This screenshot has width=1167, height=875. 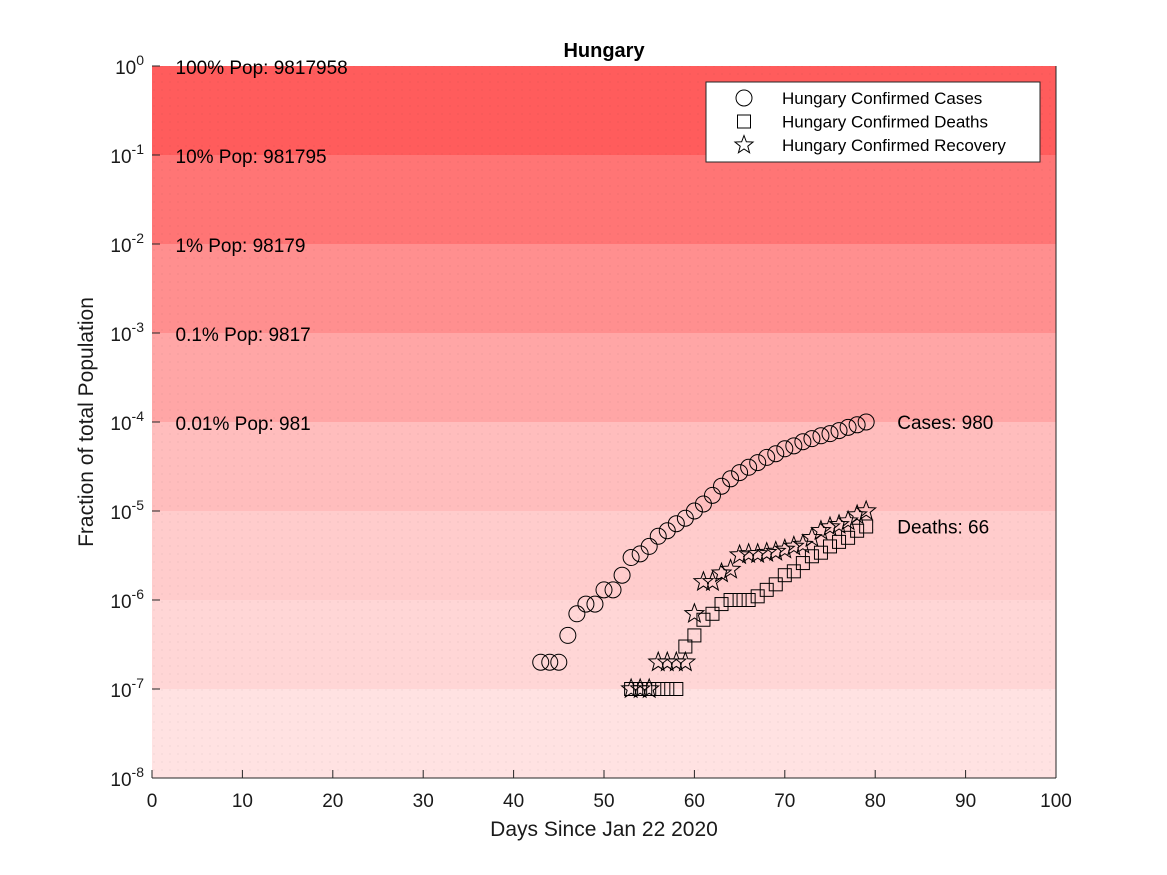 What do you see at coordinates (943, 527) in the screenshot?
I see `end-annotation: Deaths: 66` at bounding box center [943, 527].